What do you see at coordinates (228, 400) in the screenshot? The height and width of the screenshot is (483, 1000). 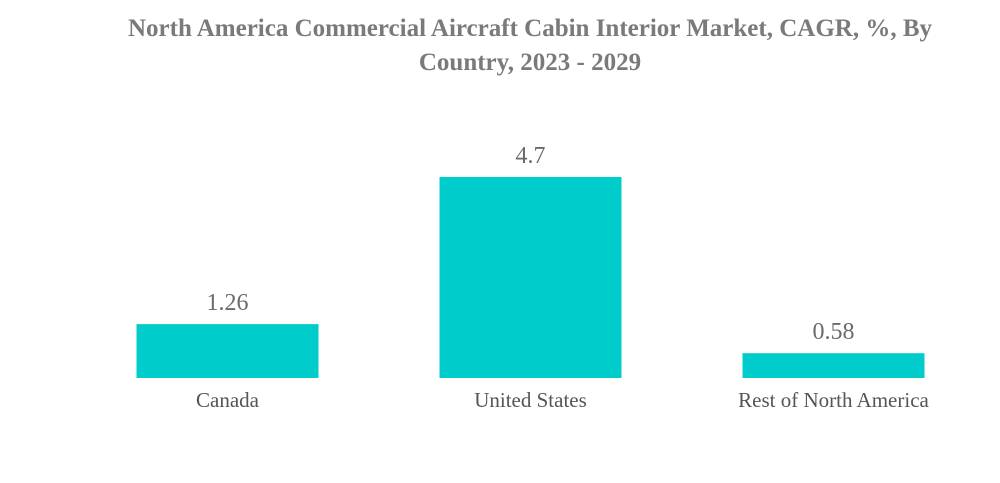 I see `category-label: Canada` at bounding box center [228, 400].